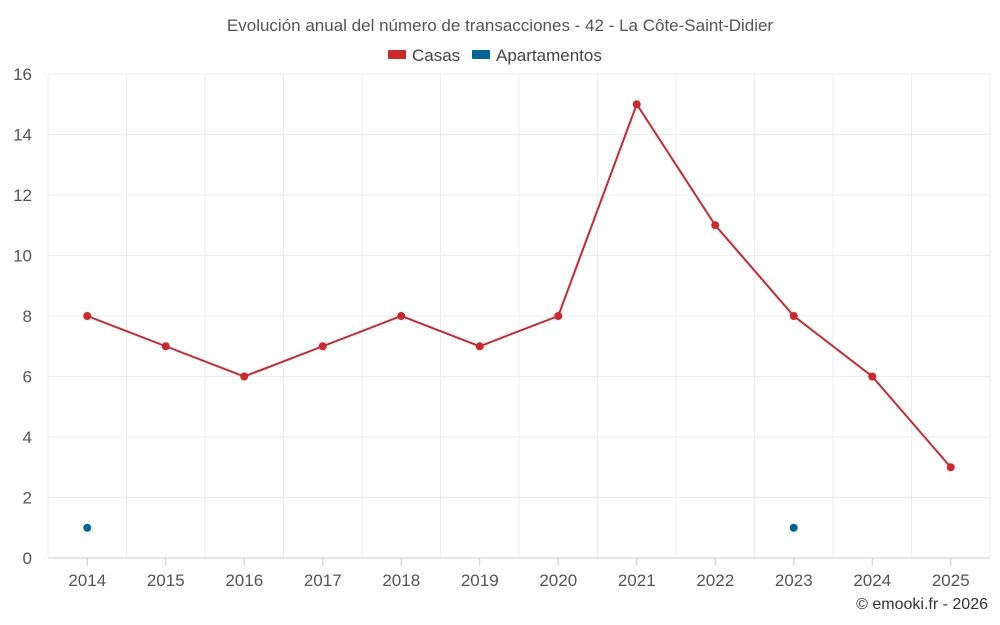 The width and height of the screenshot is (1000, 625). Describe the element at coordinates (715, 580) in the screenshot. I see `x-tick-label: 2022` at that location.